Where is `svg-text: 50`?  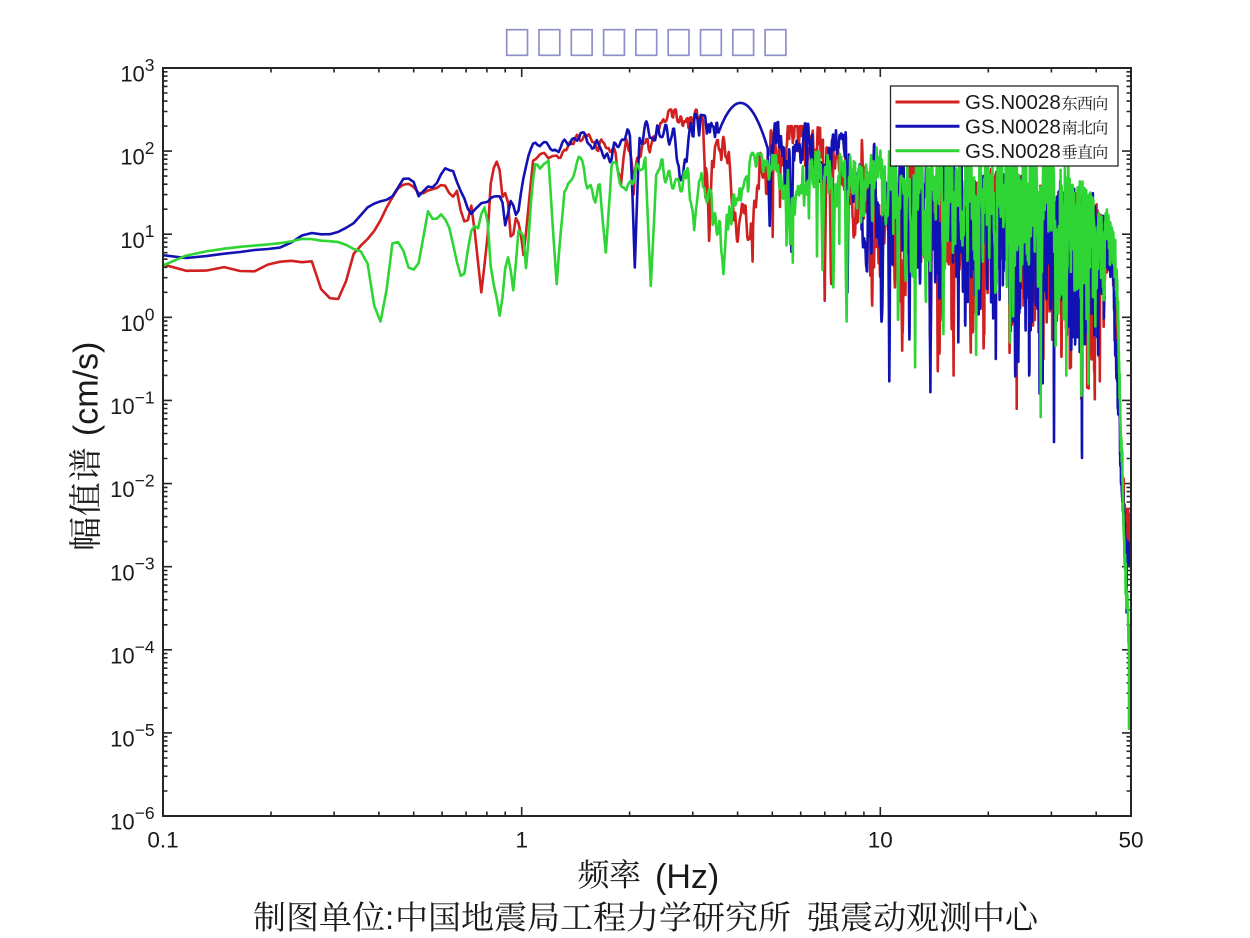 svg-text: 50 is located at coordinates (1130, 840).